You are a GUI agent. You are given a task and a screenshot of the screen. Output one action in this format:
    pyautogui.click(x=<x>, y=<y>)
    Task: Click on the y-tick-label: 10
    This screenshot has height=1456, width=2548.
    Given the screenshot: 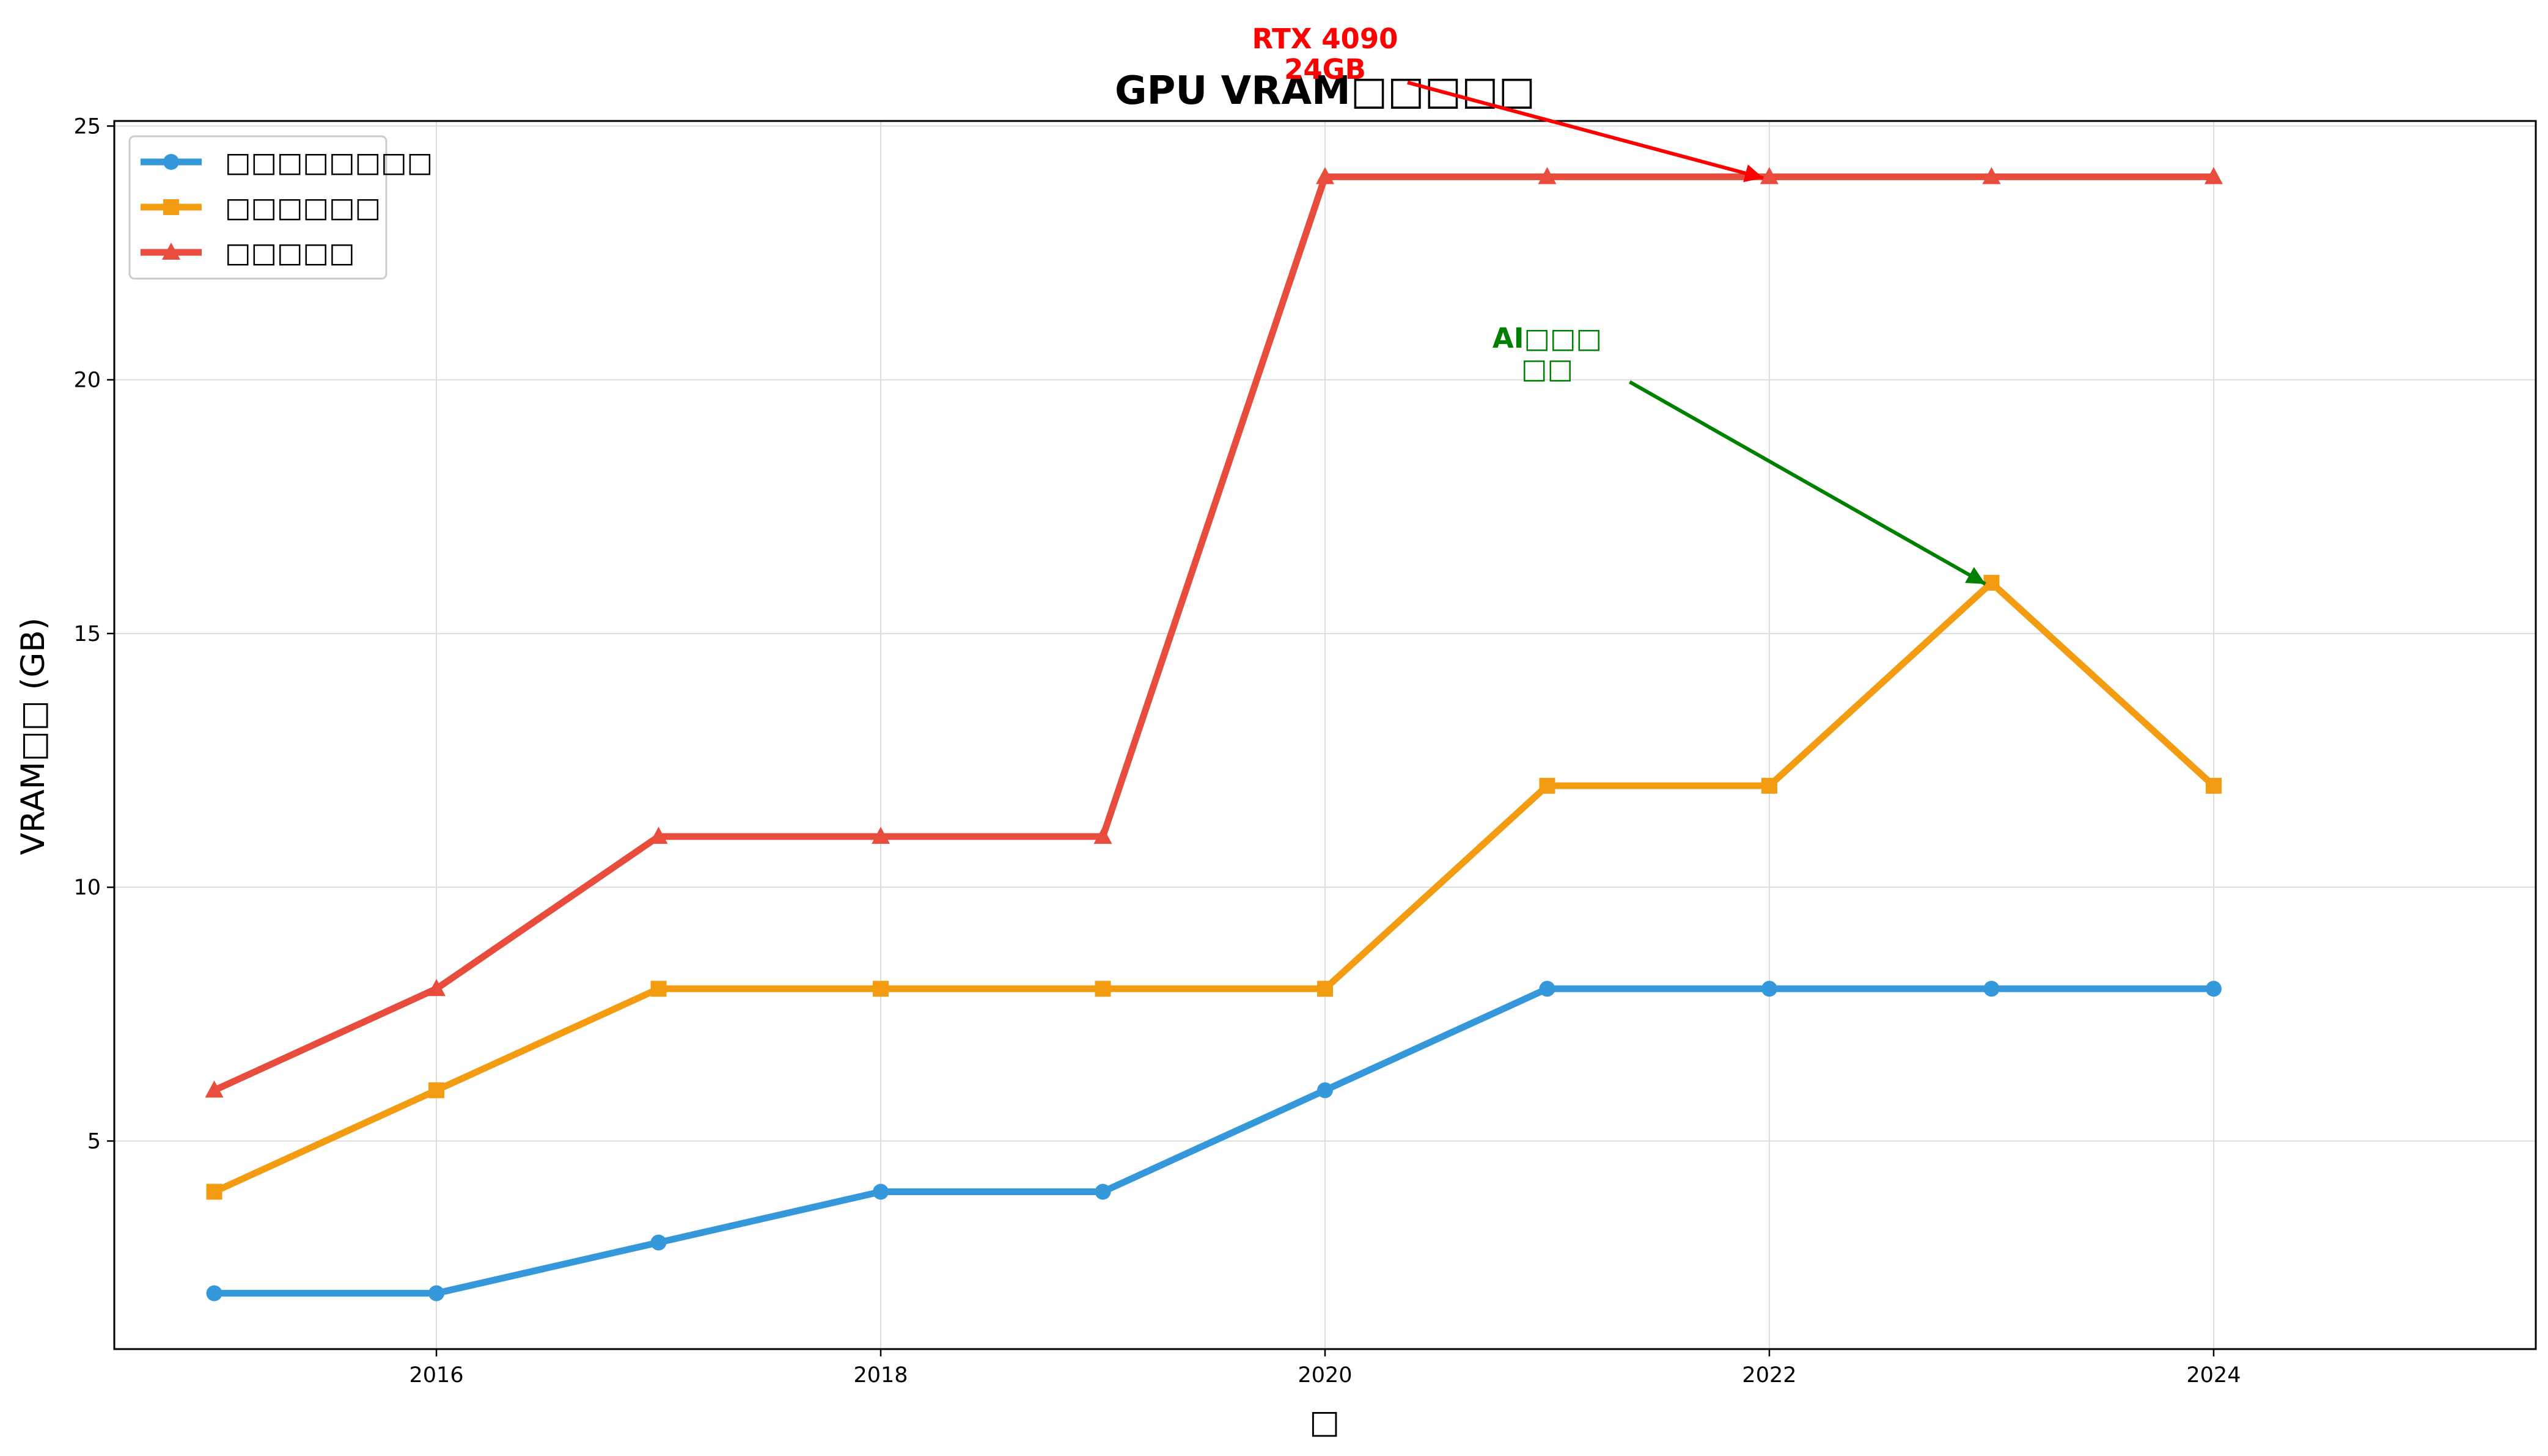 What is the action you would take?
    pyautogui.click(x=87, y=888)
    